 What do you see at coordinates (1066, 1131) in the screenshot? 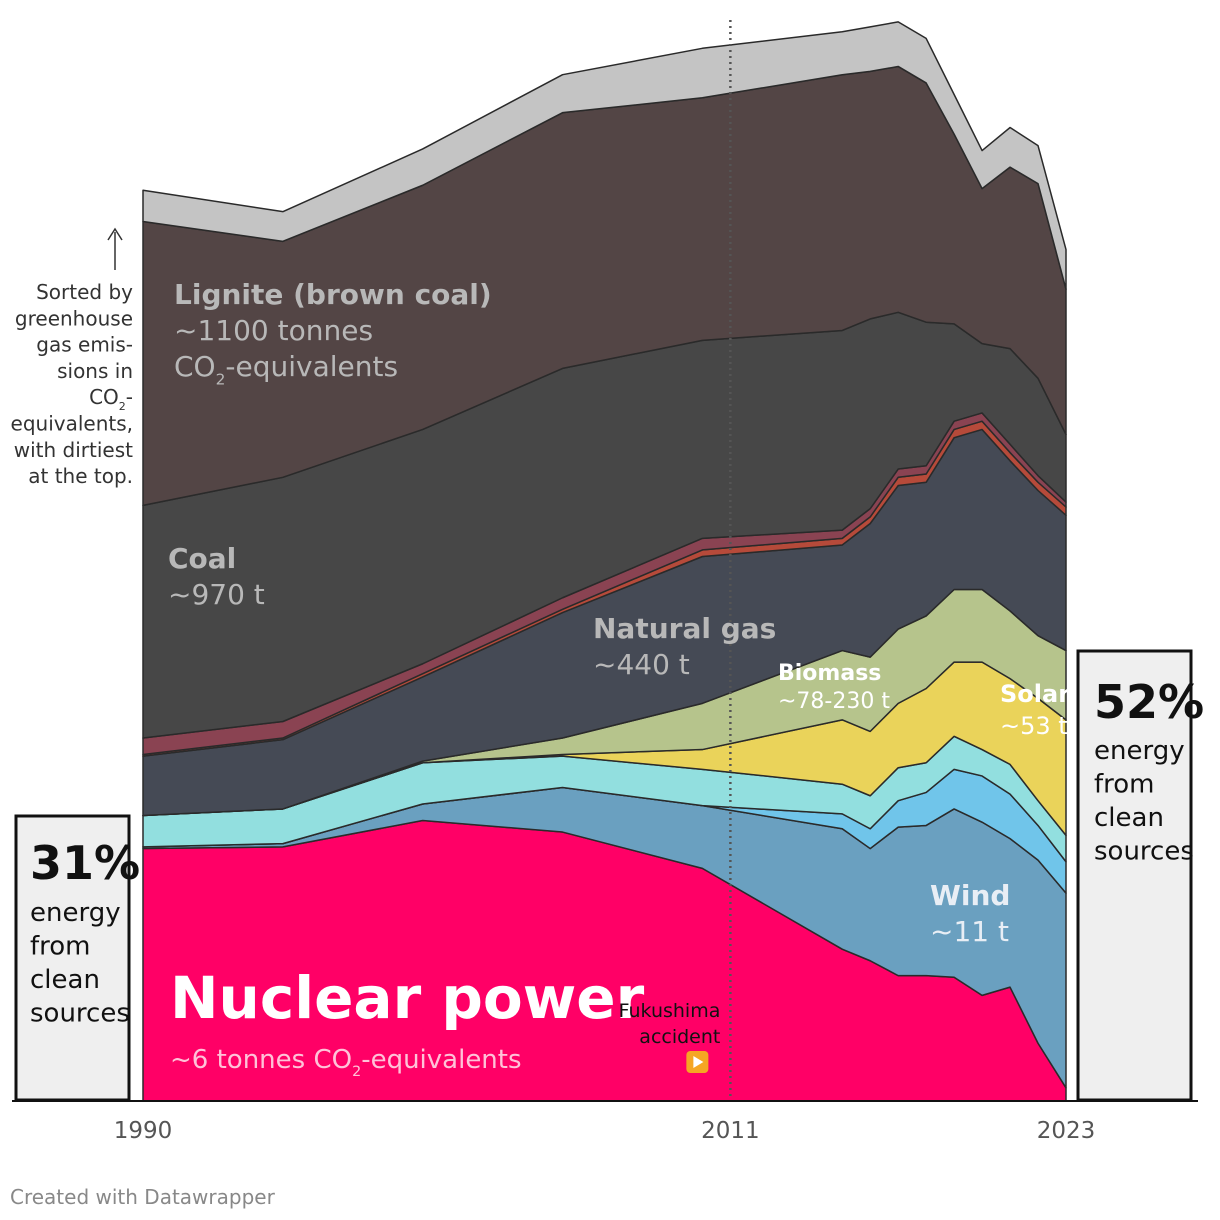
I see `x-tick-label: 2023` at bounding box center [1066, 1131].